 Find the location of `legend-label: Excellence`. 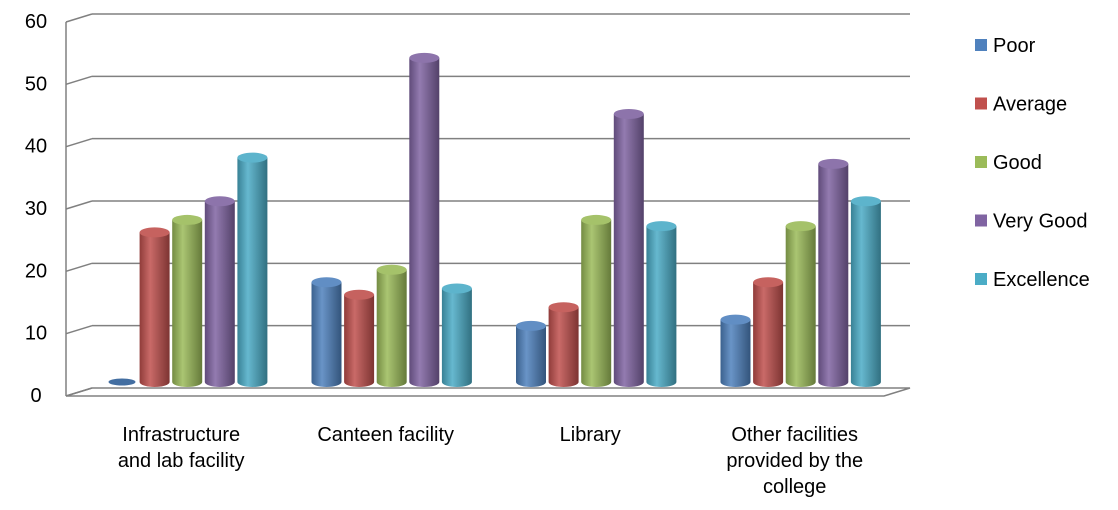

legend-label: Excellence is located at coordinates (1041, 280).